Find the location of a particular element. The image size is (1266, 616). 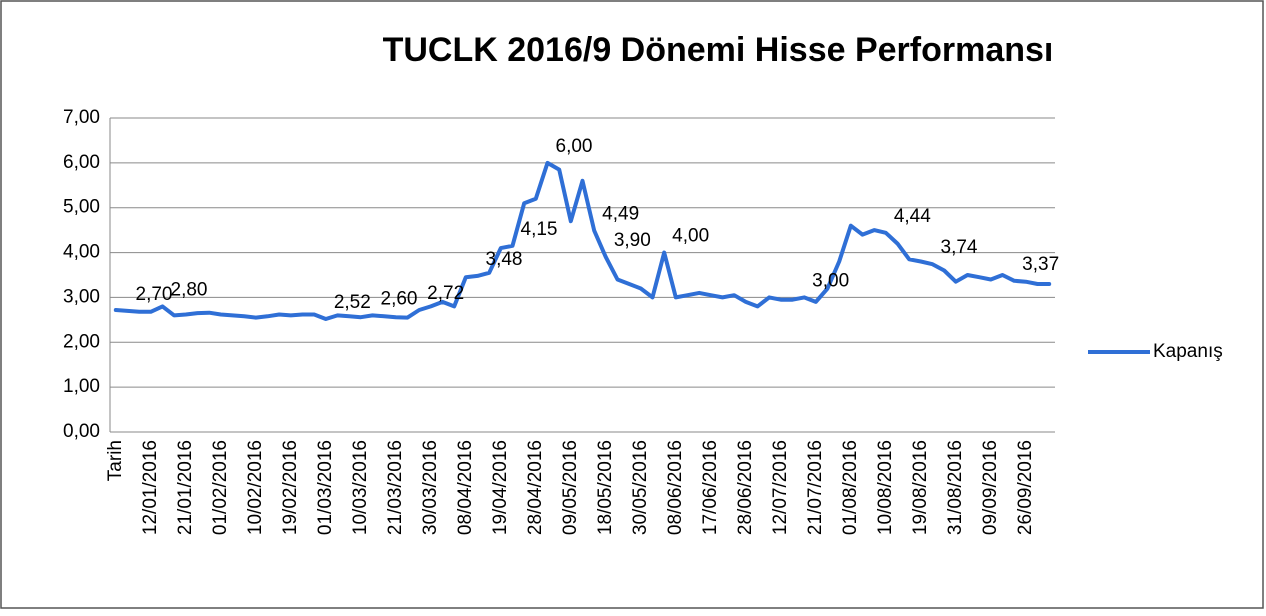

x-tick-label: 30/05/2016 is located at coordinates (640, 487).